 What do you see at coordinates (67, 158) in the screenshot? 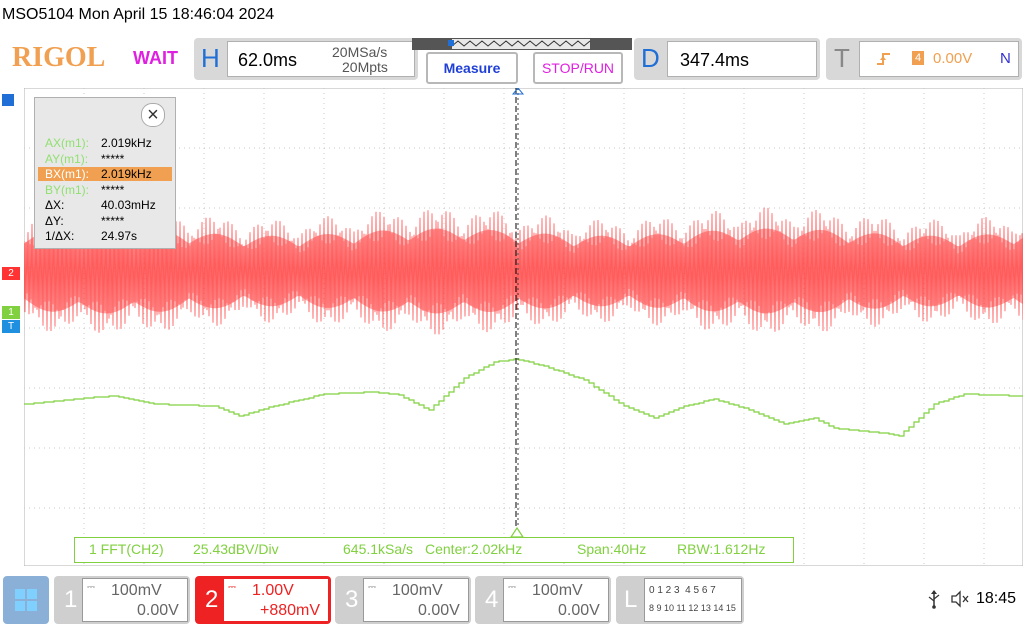
I see `cursor-readout-label: AY(m1):` at bounding box center [67, 158].